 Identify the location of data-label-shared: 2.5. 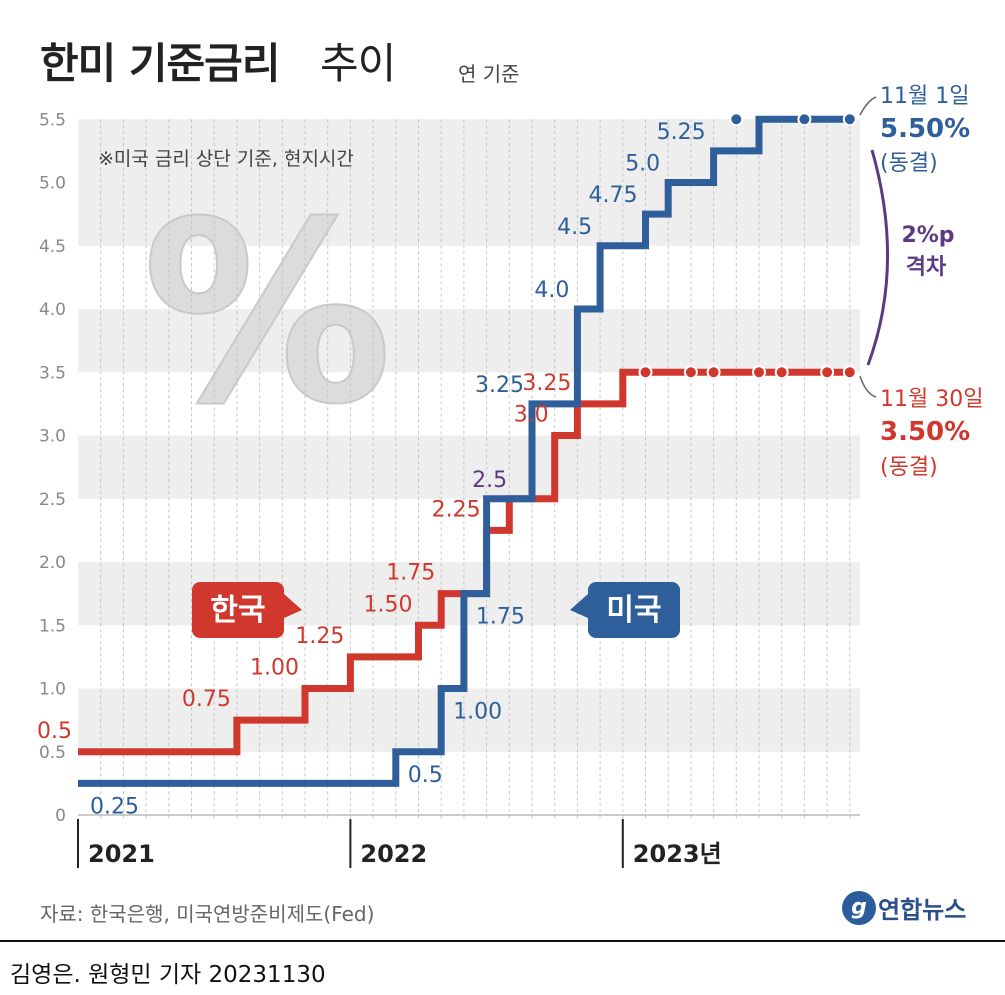
(489, 480).